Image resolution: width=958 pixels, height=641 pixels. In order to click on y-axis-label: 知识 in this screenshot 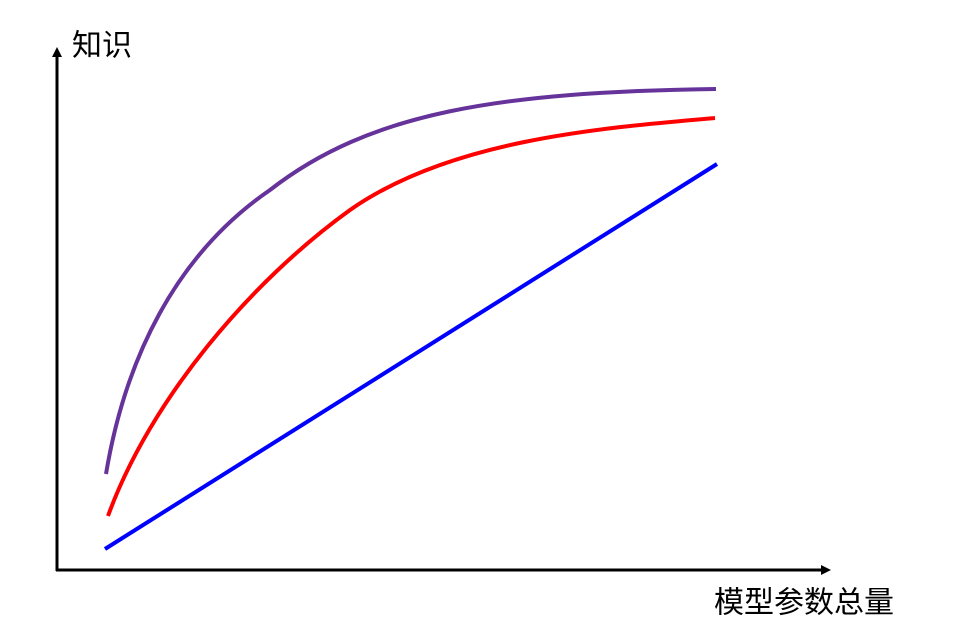, I will do `click(102, 46)`.